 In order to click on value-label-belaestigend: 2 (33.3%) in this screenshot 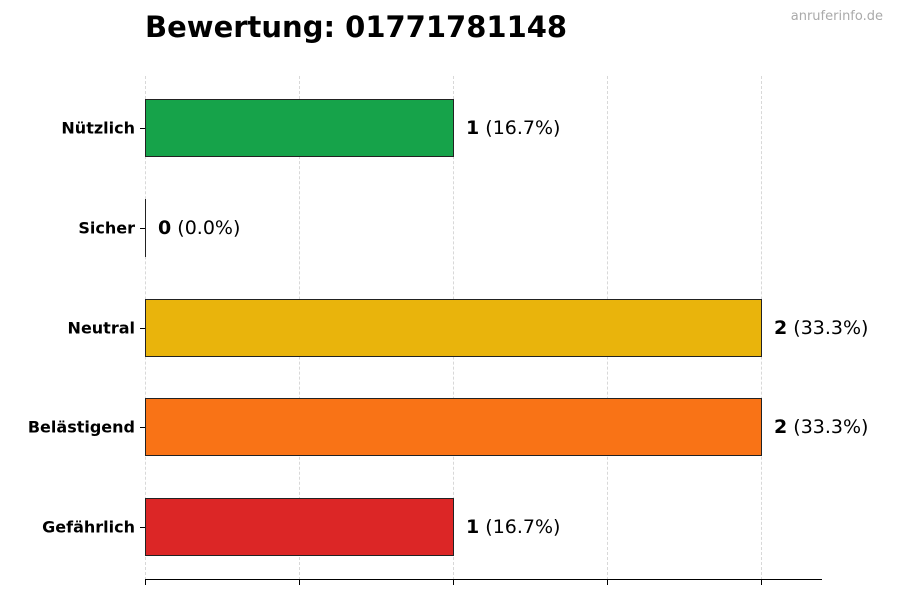, I will do `click(821, 427)`.